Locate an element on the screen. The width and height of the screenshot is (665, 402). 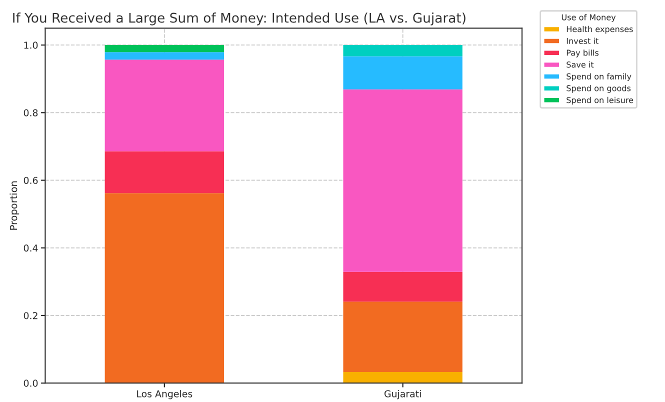
y-tick-label: 1.0 is located at coordinates (31, 45).